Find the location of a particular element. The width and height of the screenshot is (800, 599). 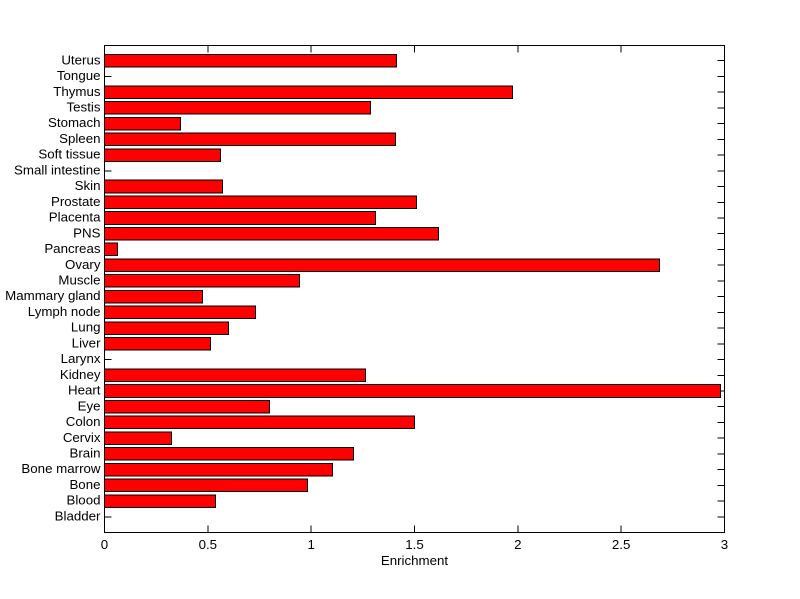

svg-text: Ovary is located at coordinates (83, 264).